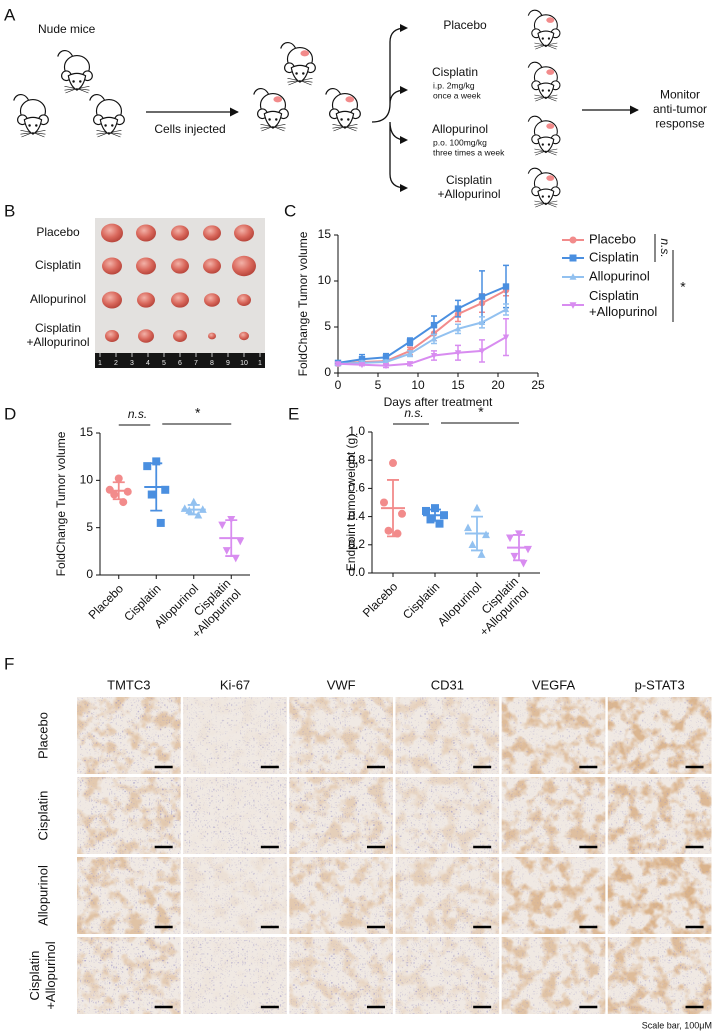  I want to click on legend-label: Placebo, so click(612, 238).